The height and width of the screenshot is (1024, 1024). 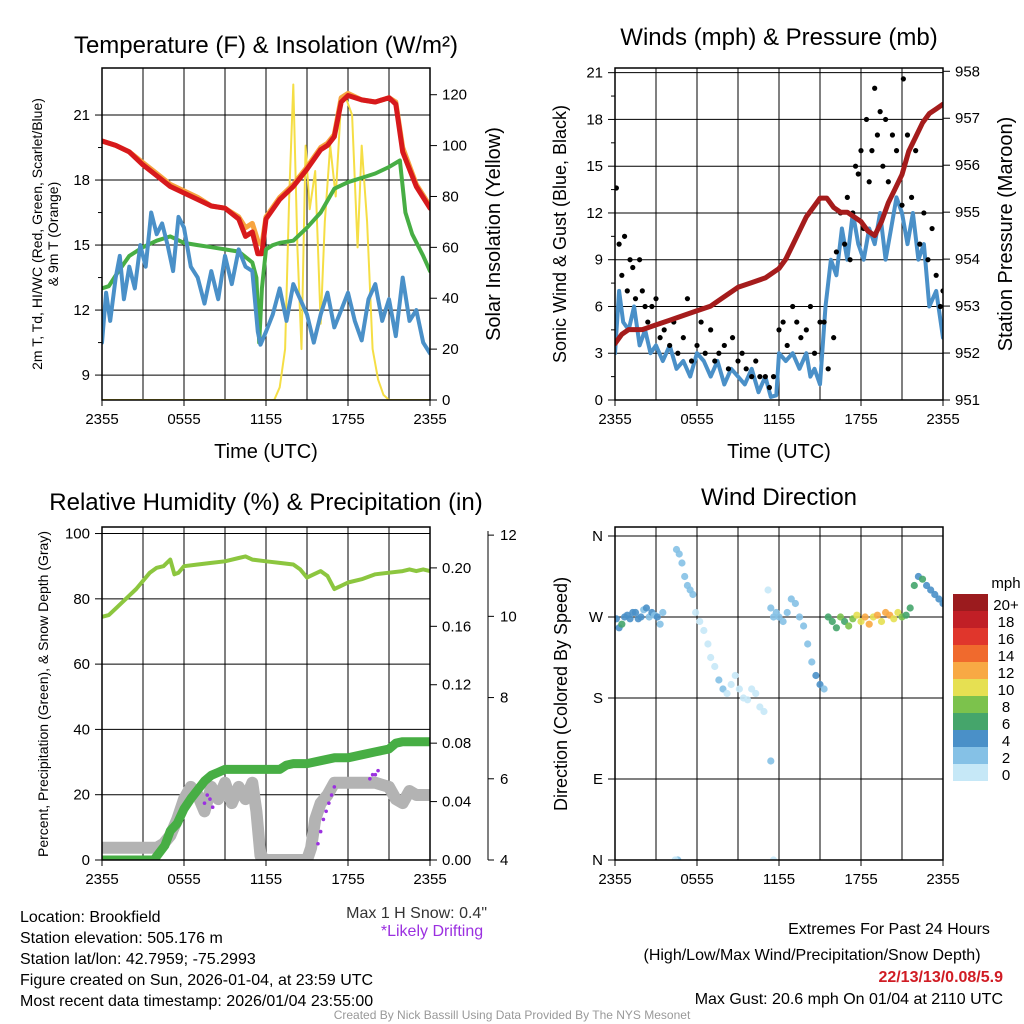 I want to click on humidity-y3tick-label: 4, so click(x=504, y=860).